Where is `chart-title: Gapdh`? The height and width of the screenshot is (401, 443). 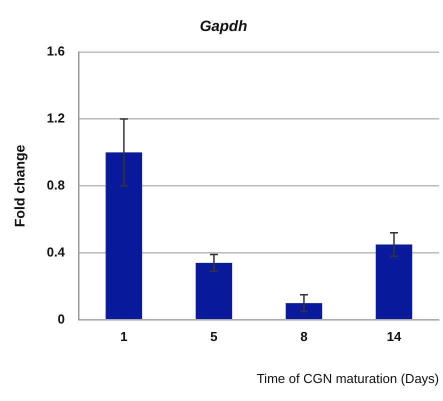
chart-title: Gapdh is located at coordinates (224, 27).